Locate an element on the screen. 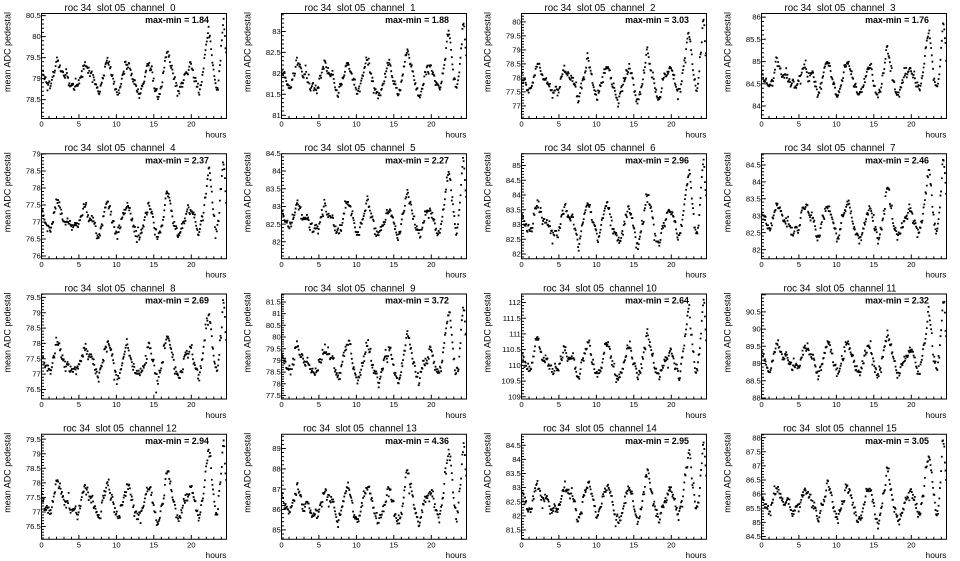  svg-text: 86 is located at coordinates (756, 17).